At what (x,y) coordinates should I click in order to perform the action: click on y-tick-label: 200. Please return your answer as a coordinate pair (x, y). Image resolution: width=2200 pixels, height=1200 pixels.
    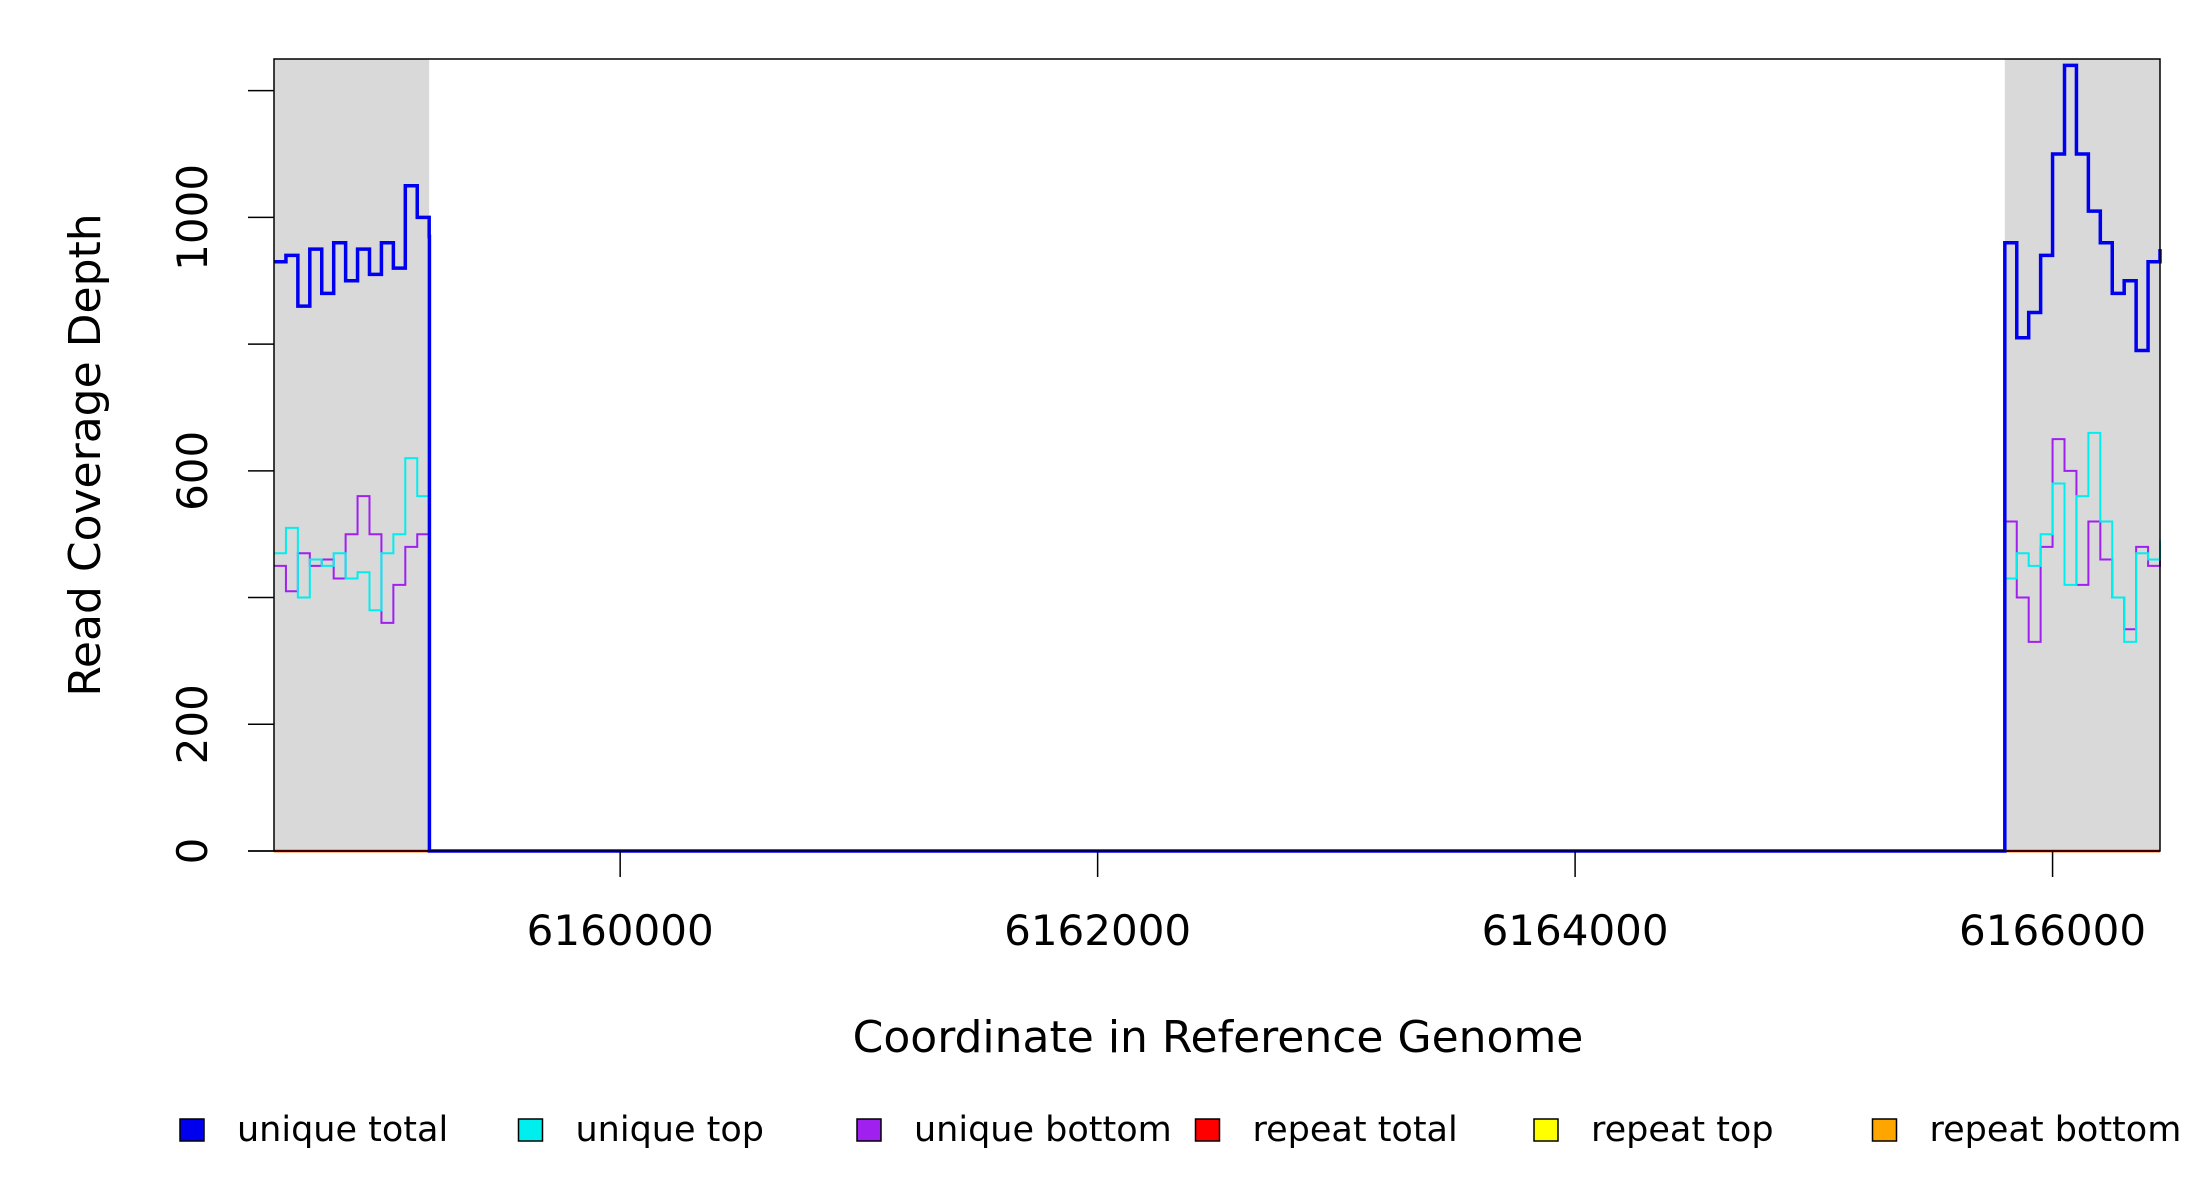
    Looking at the image, I should click on (192, 724).